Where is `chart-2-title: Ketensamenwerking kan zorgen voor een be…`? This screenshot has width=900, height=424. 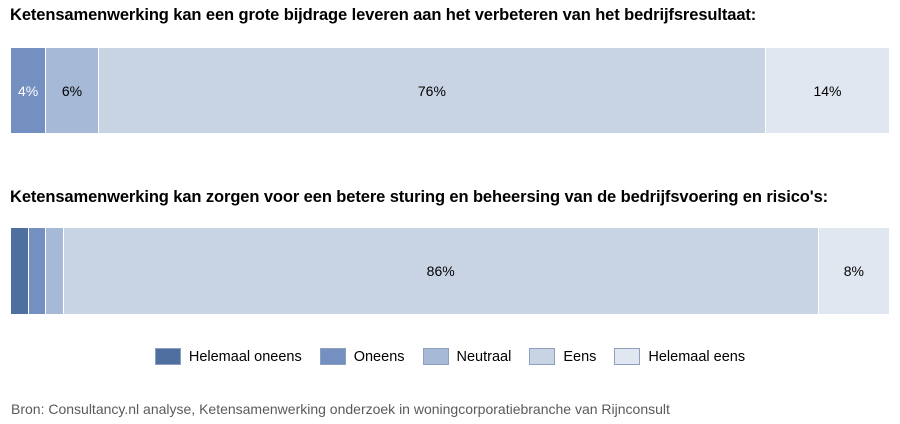 chart-2-title: Ketensamenwerking kan zorgen voor een be… is located at coordinates (419, 197).